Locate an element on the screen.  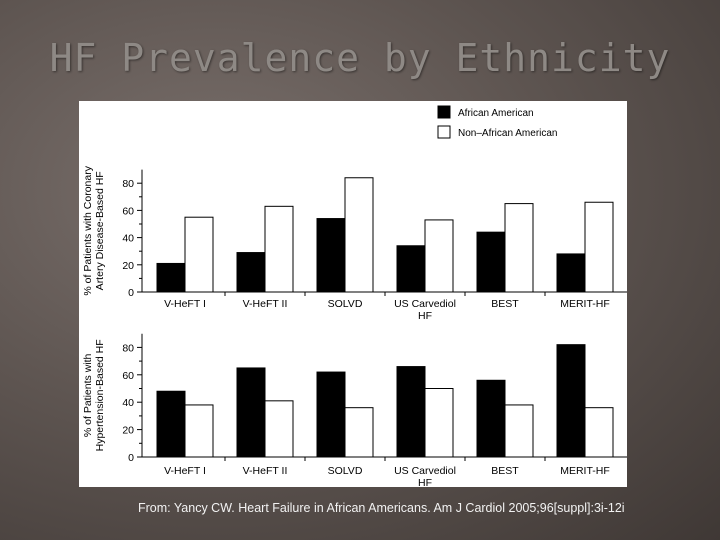
slide-title: HF Prevalence by Ethnicity is located at coordinates (360, 58).